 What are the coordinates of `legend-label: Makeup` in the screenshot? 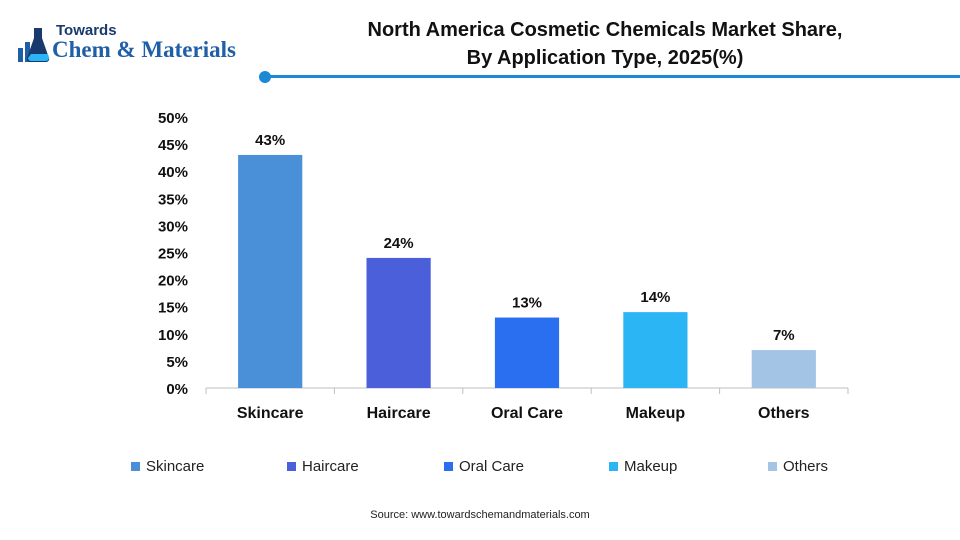 It's located at (651, 466).